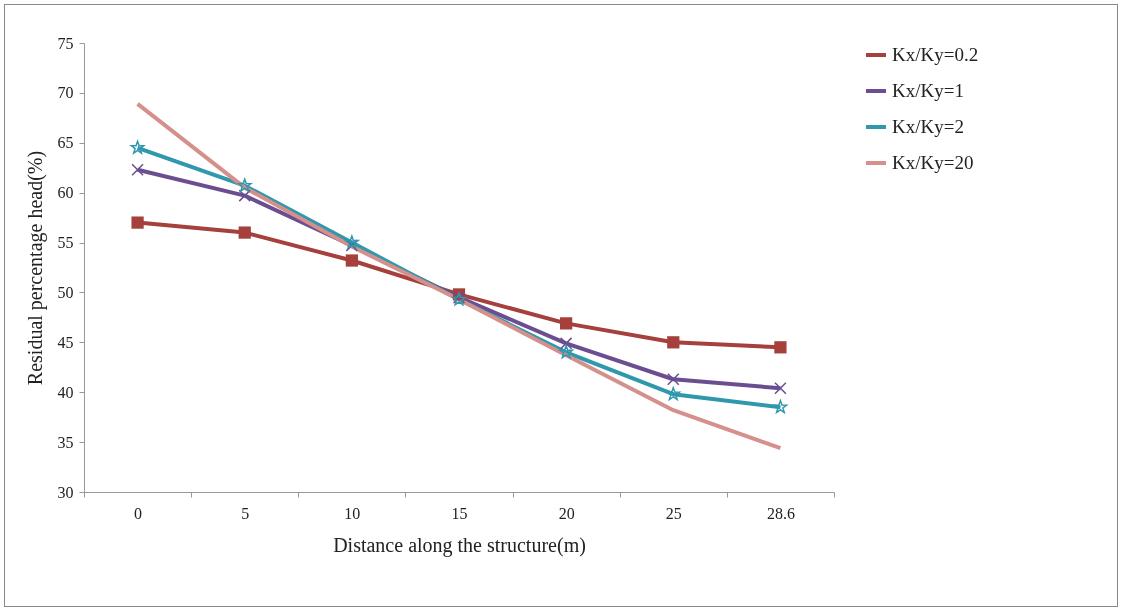  What do you see at coordinates (65, 342) in the screenshot?
I see `y-tick-label: 45` at bounding box center [65, 342].